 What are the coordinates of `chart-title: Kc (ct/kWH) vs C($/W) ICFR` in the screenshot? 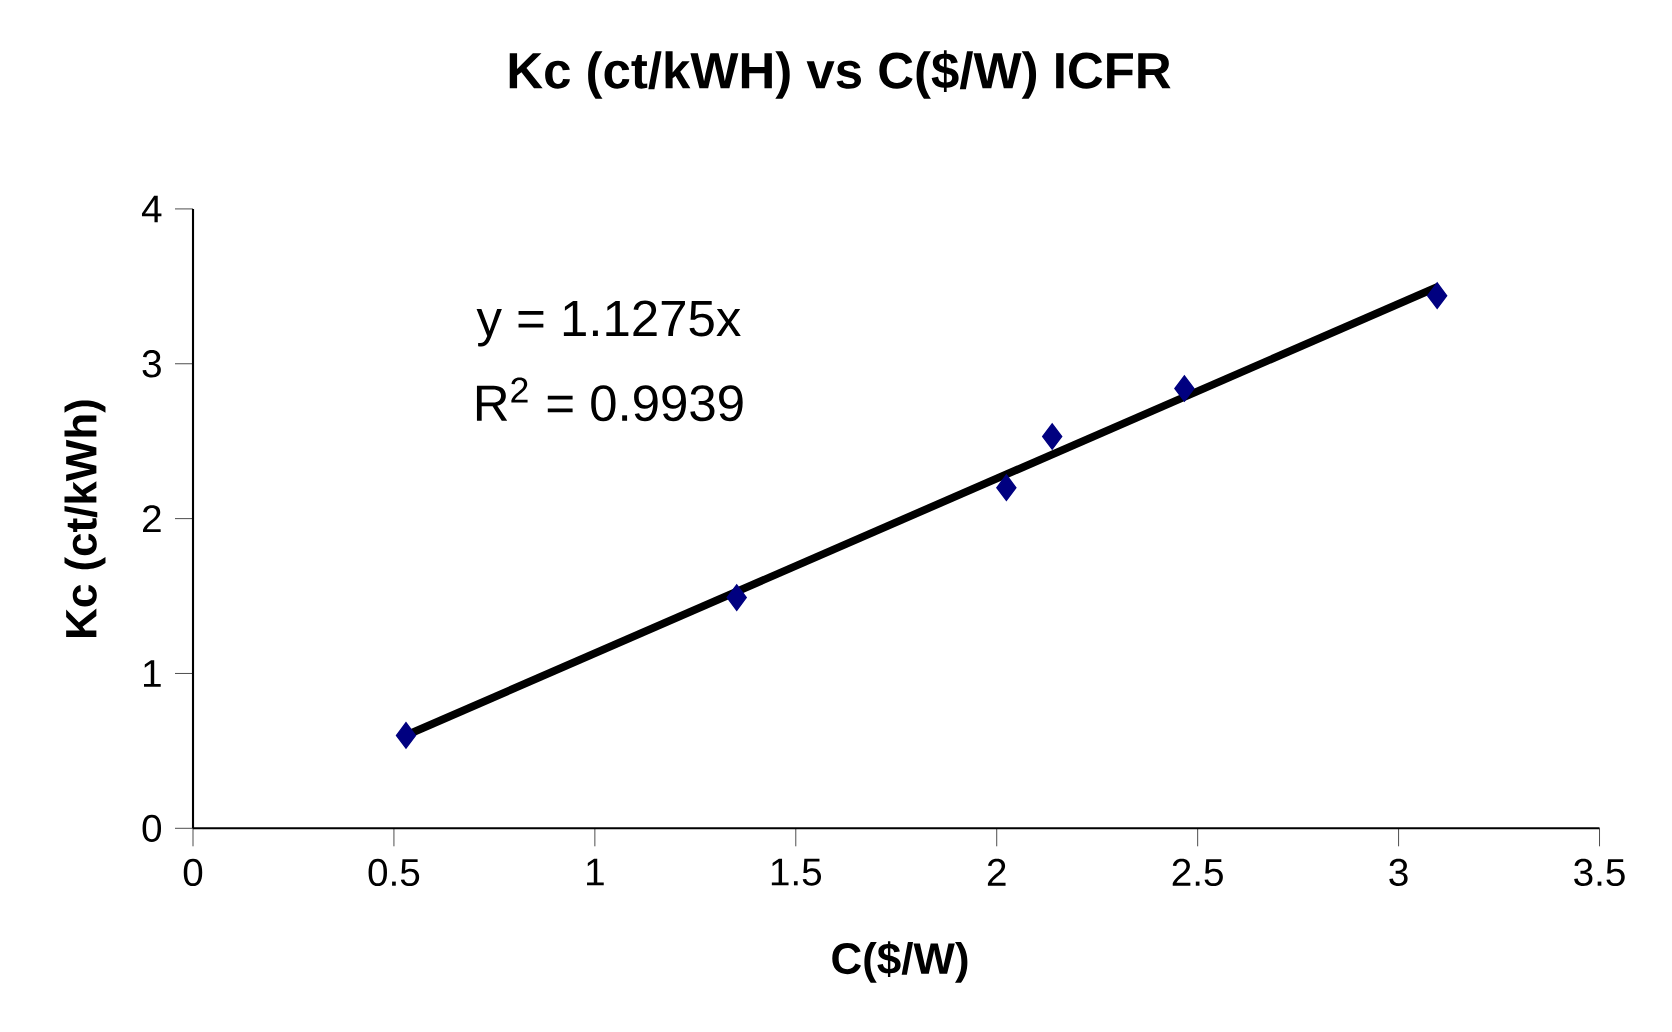 It's located at (840, 74).